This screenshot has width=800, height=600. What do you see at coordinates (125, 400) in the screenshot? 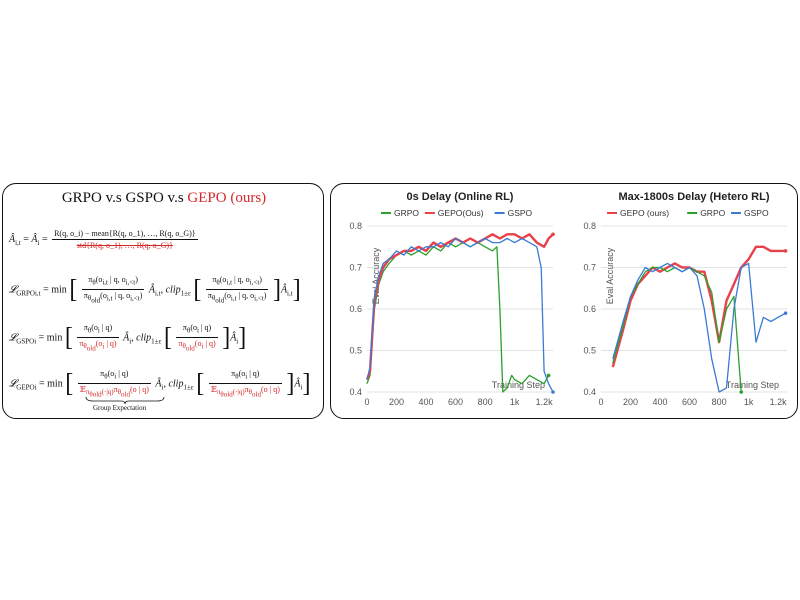
I see `group-expectation-brace` at bounding box center [125, 400].